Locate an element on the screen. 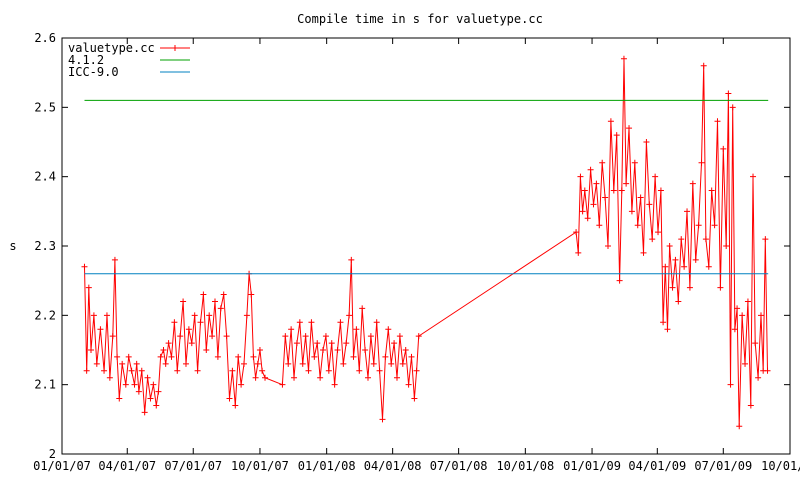 The image size is (800, 480). x-tick-label: 10/01/07 is located at coordinates (260, 466).